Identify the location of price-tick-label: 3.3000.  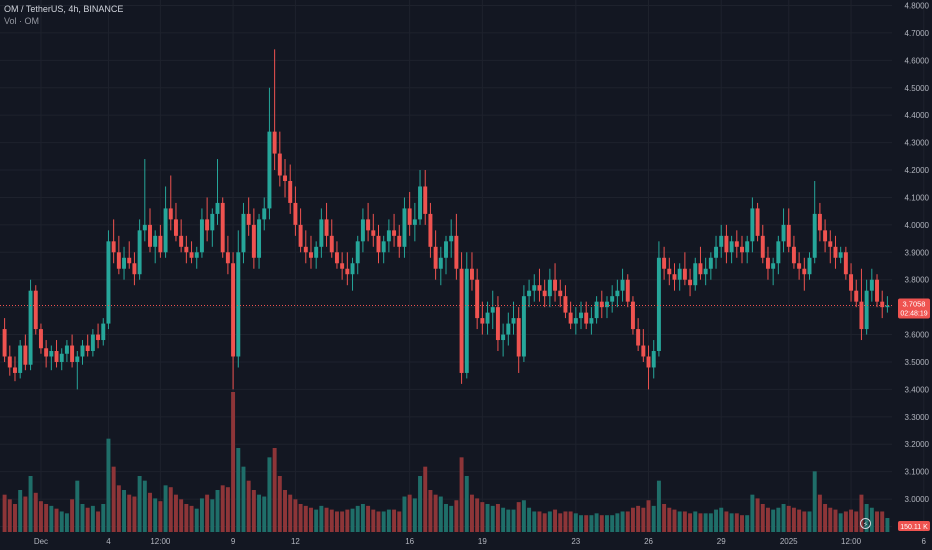
(917, 417).